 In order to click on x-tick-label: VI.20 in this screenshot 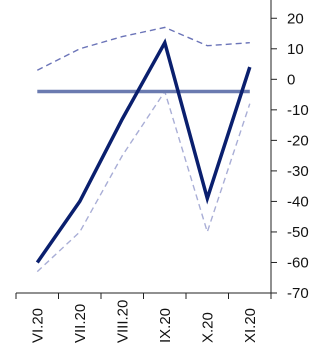, I will do `click(37, 325)`.